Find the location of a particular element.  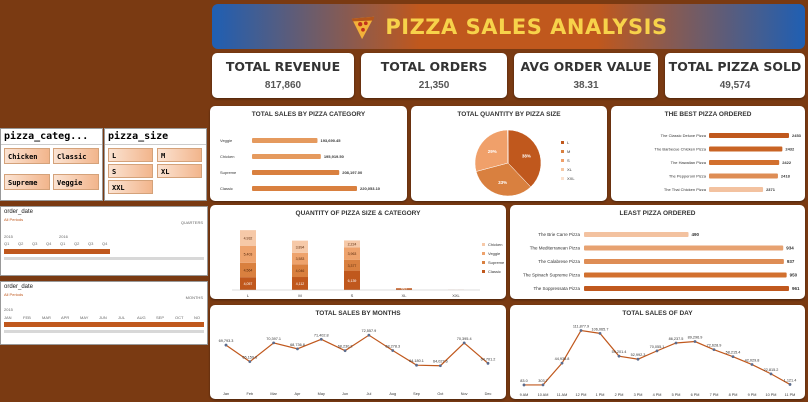

timeline-tick: APR is located at coordinates (65, 317).